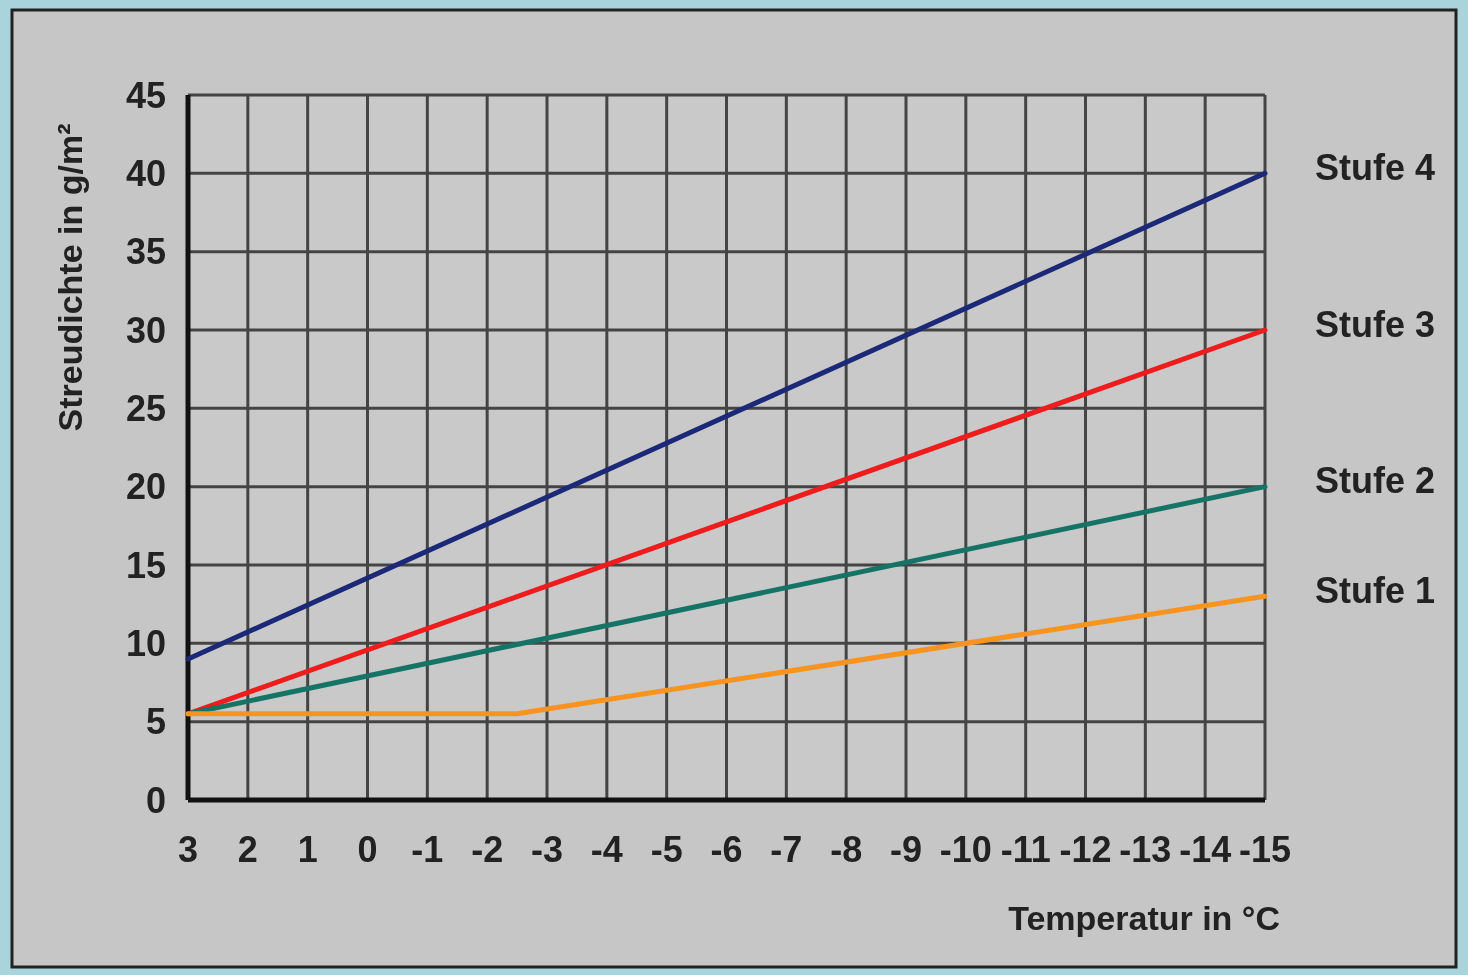  I want to click on x-tick-label: 0, so click(367, 849).